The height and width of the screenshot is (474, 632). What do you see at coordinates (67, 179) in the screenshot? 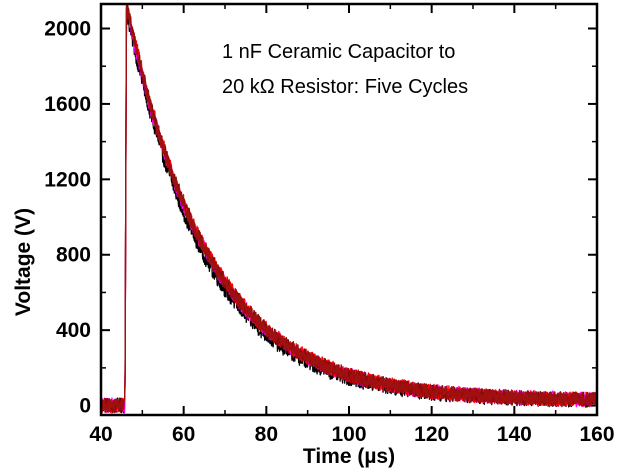
I see `y-tick-label: 1200` at bounding box center [67, 179].